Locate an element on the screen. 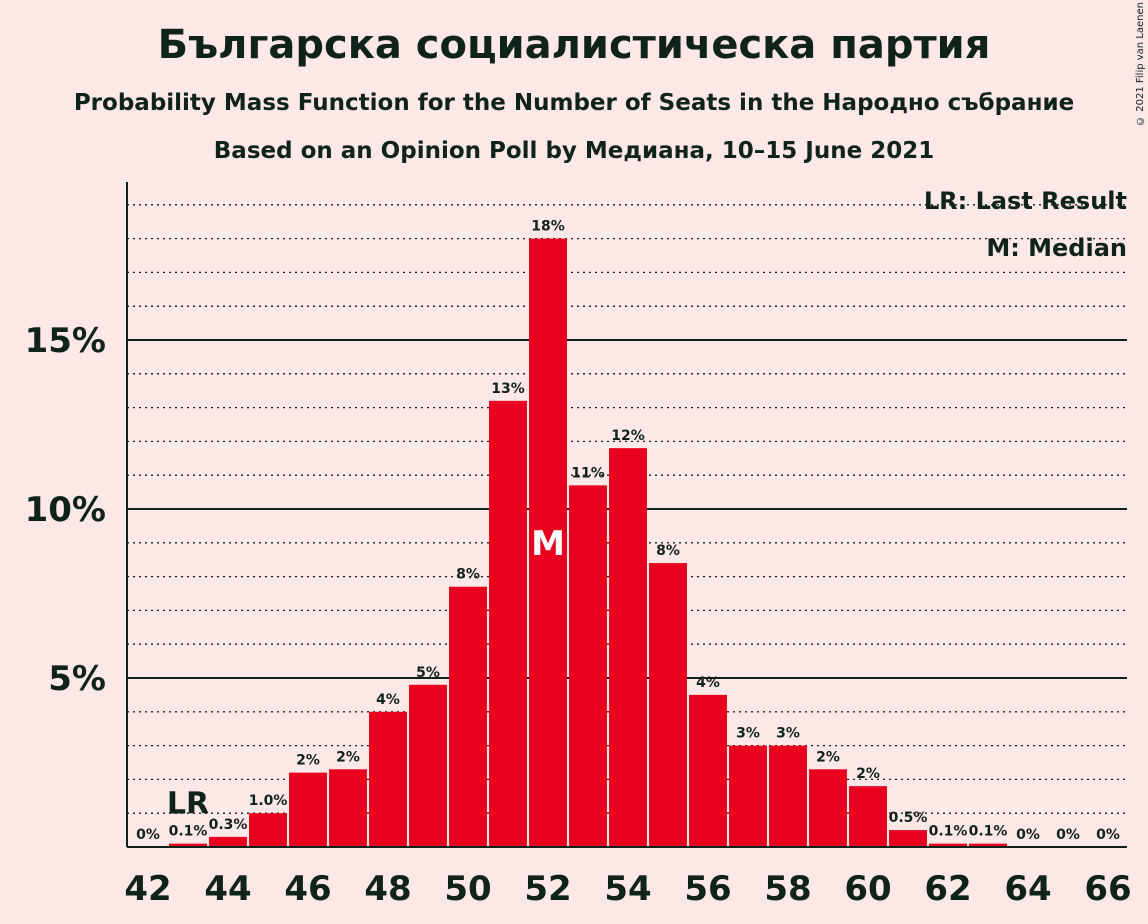 This screenshot has height=924, width=1148. x-tick-label: 50 is located at coordinates (467, 889).